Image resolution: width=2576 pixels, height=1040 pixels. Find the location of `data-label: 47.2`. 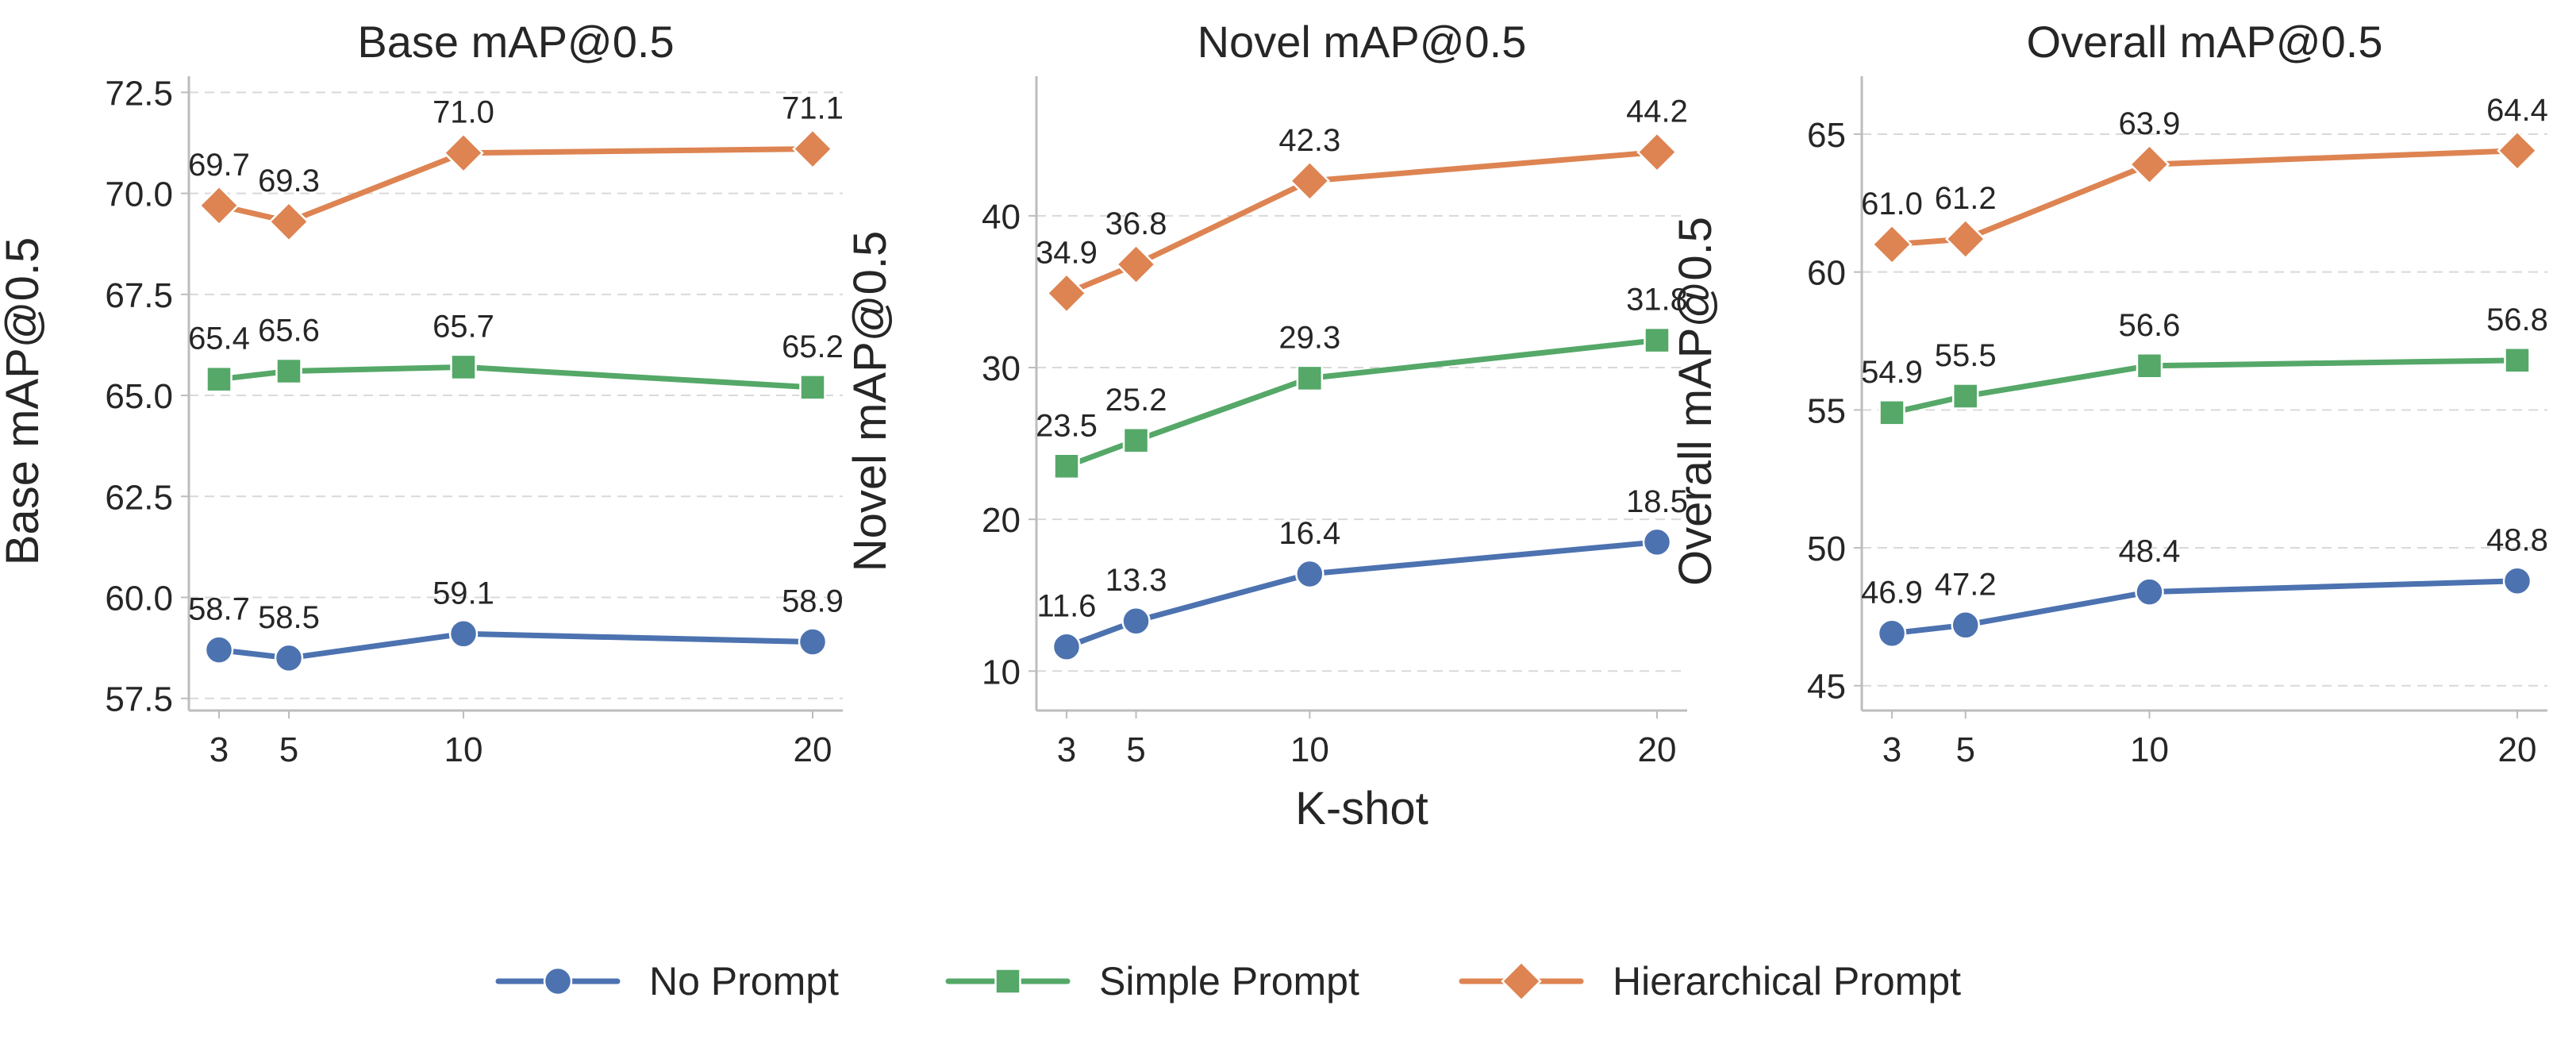

data-label: 47.2 is located at coordinates (1966, 584).